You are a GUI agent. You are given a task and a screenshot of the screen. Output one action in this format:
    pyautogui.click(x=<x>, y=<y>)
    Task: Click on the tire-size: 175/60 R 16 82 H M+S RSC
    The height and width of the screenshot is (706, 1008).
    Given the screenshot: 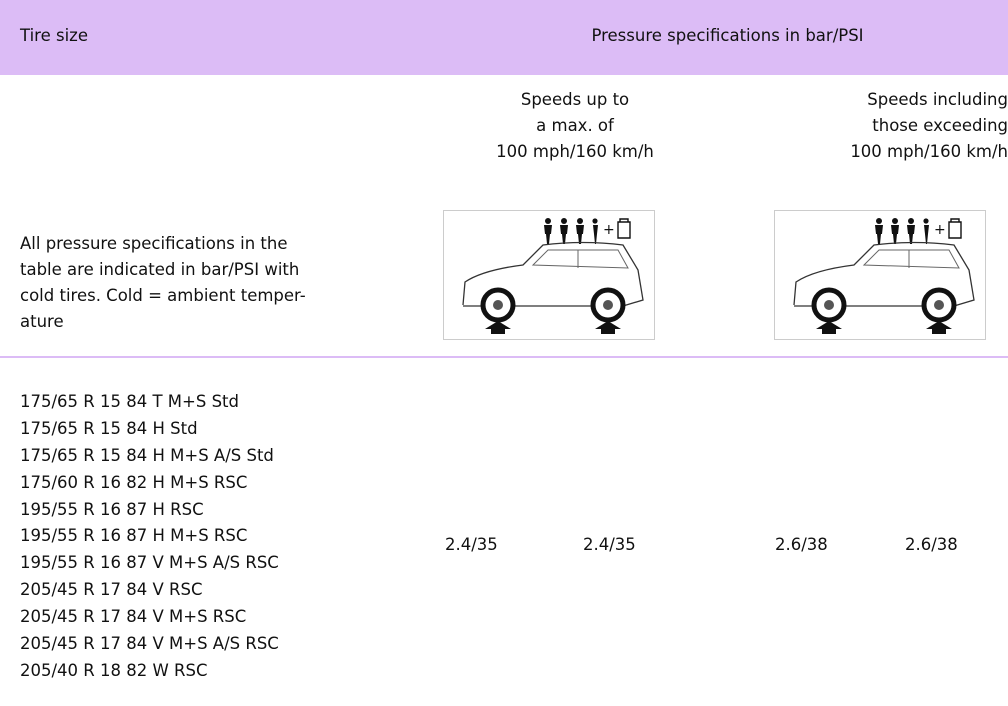 What is the action you would take?
    pyautogui.click(x=134, y=482)
    